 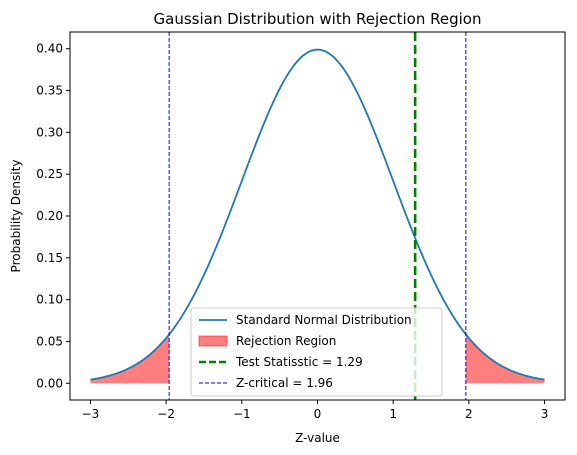 What do you see at coordinates (393, 414) in the screenshot?
I see `x-tick-label: 1` at bounding box center [393, 414].